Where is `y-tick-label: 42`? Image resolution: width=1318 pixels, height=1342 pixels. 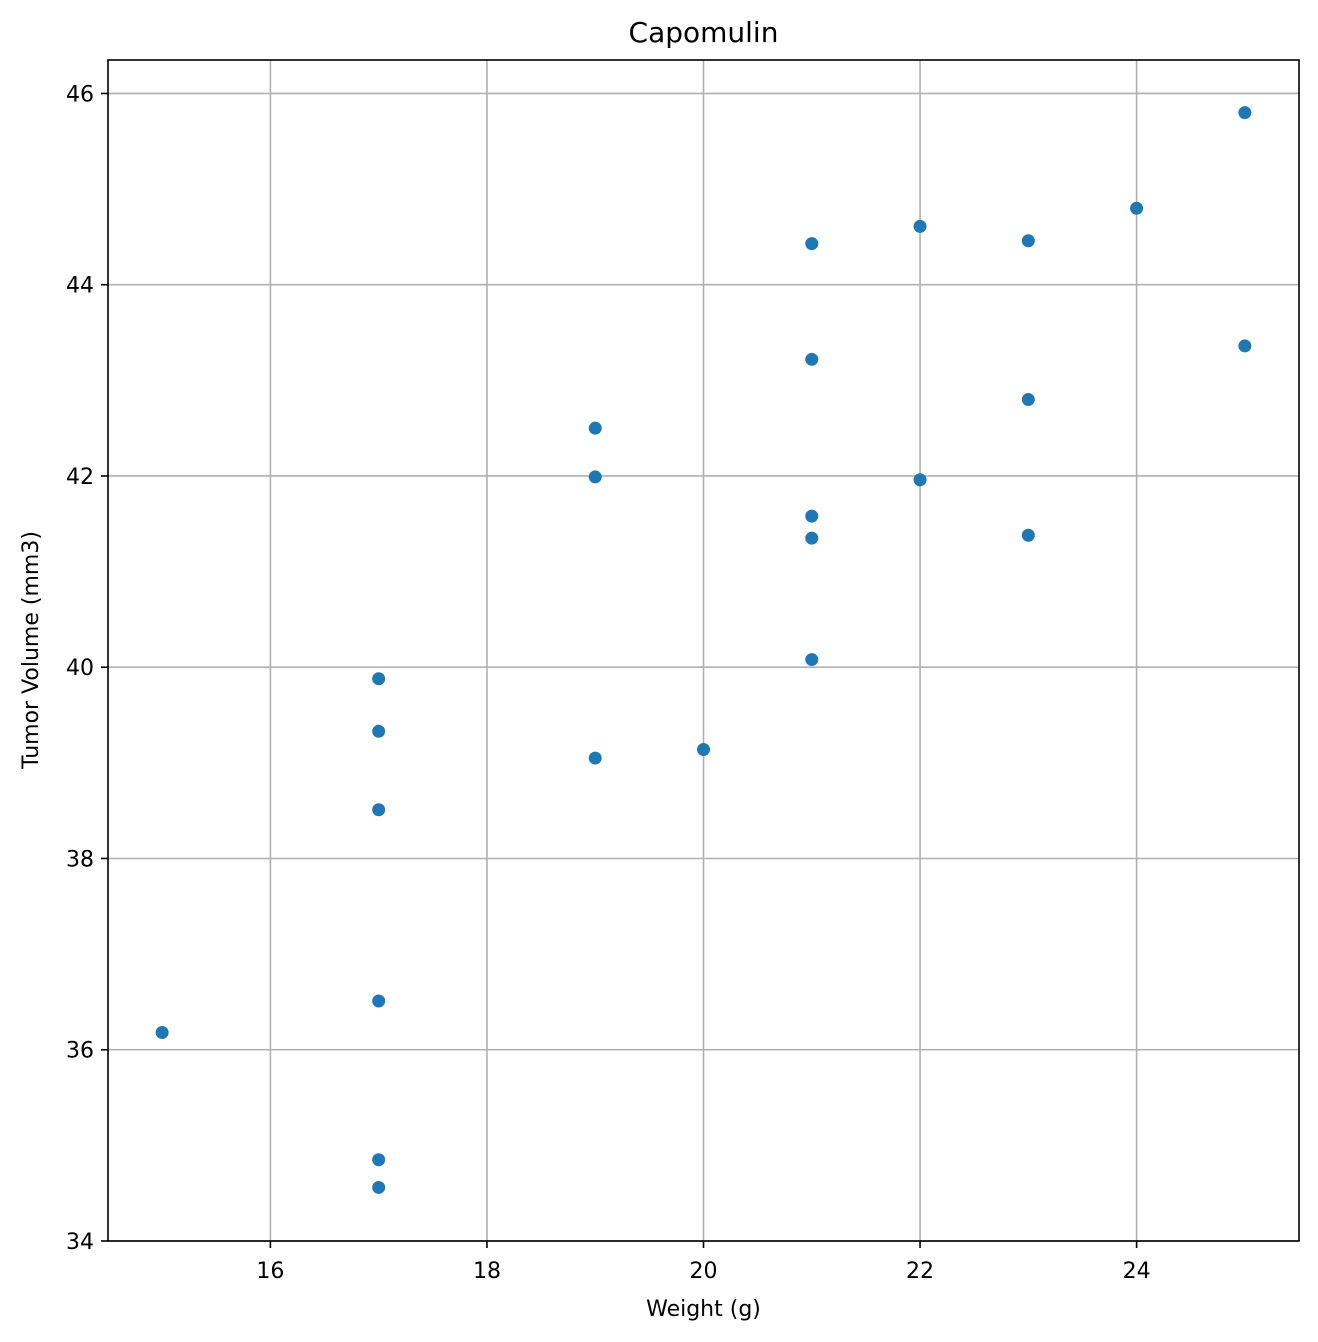
y-tick-label: 42 is located at coordinates (80, 477).